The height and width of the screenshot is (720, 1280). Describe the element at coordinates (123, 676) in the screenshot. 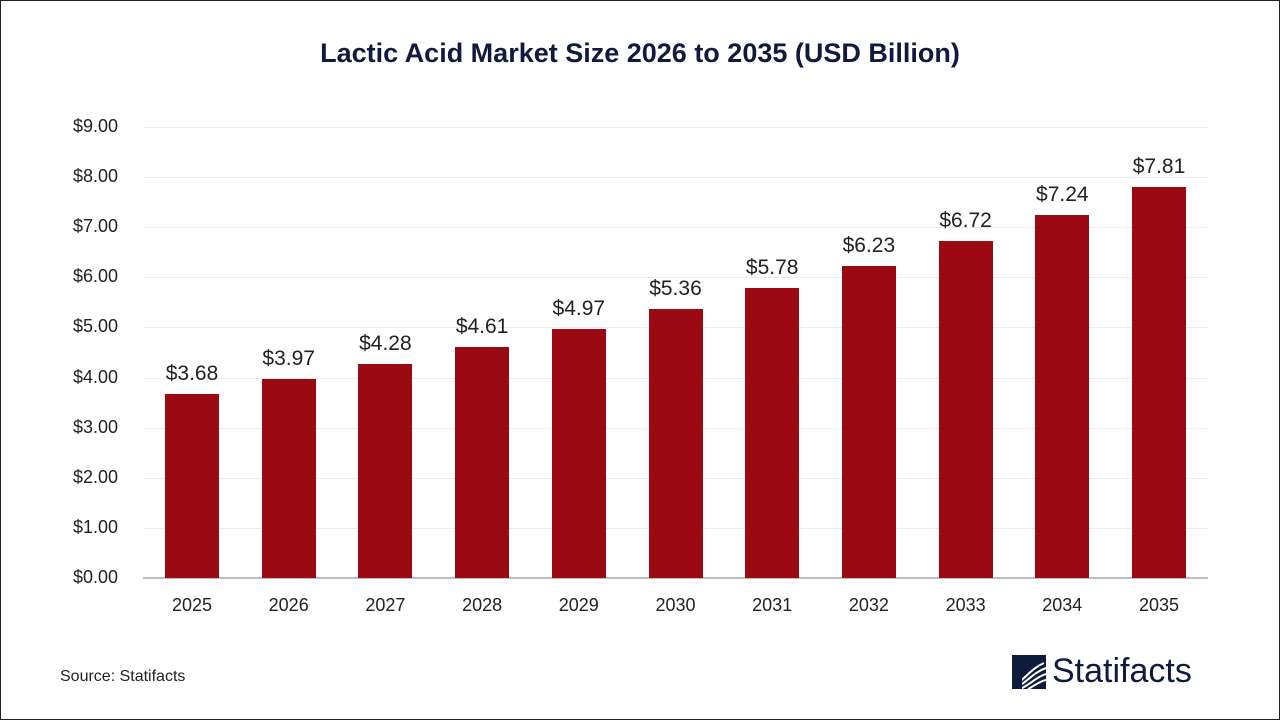

I see `source-note: Source: Statifacts` at that location.